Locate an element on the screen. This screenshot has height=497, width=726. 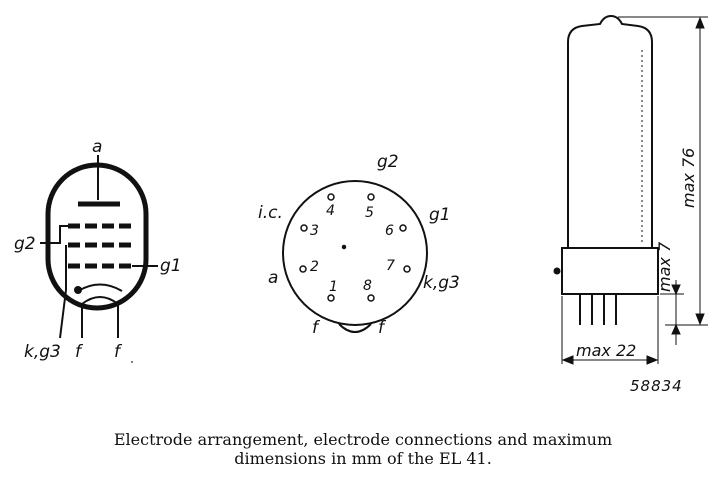
base-diagram is located at coordinates (355, 256).